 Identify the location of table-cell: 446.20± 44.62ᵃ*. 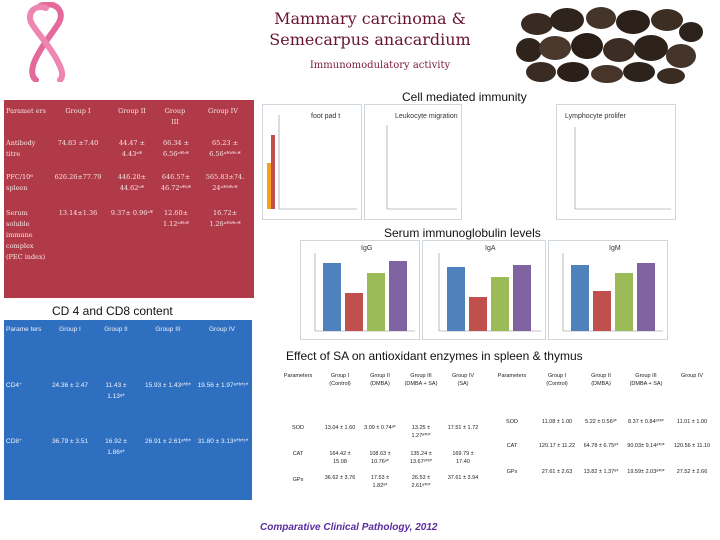
(132, 182).